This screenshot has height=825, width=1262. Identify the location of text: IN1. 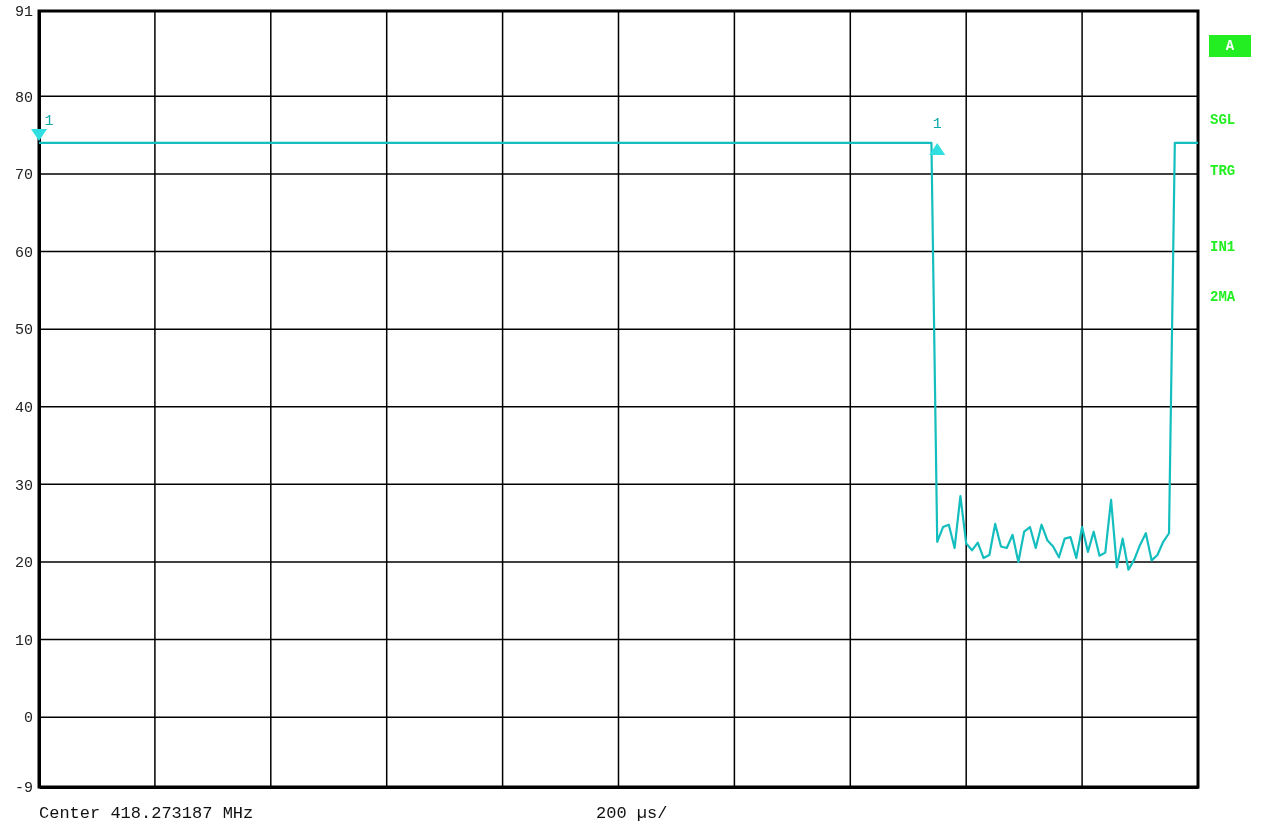
(1223, 246).